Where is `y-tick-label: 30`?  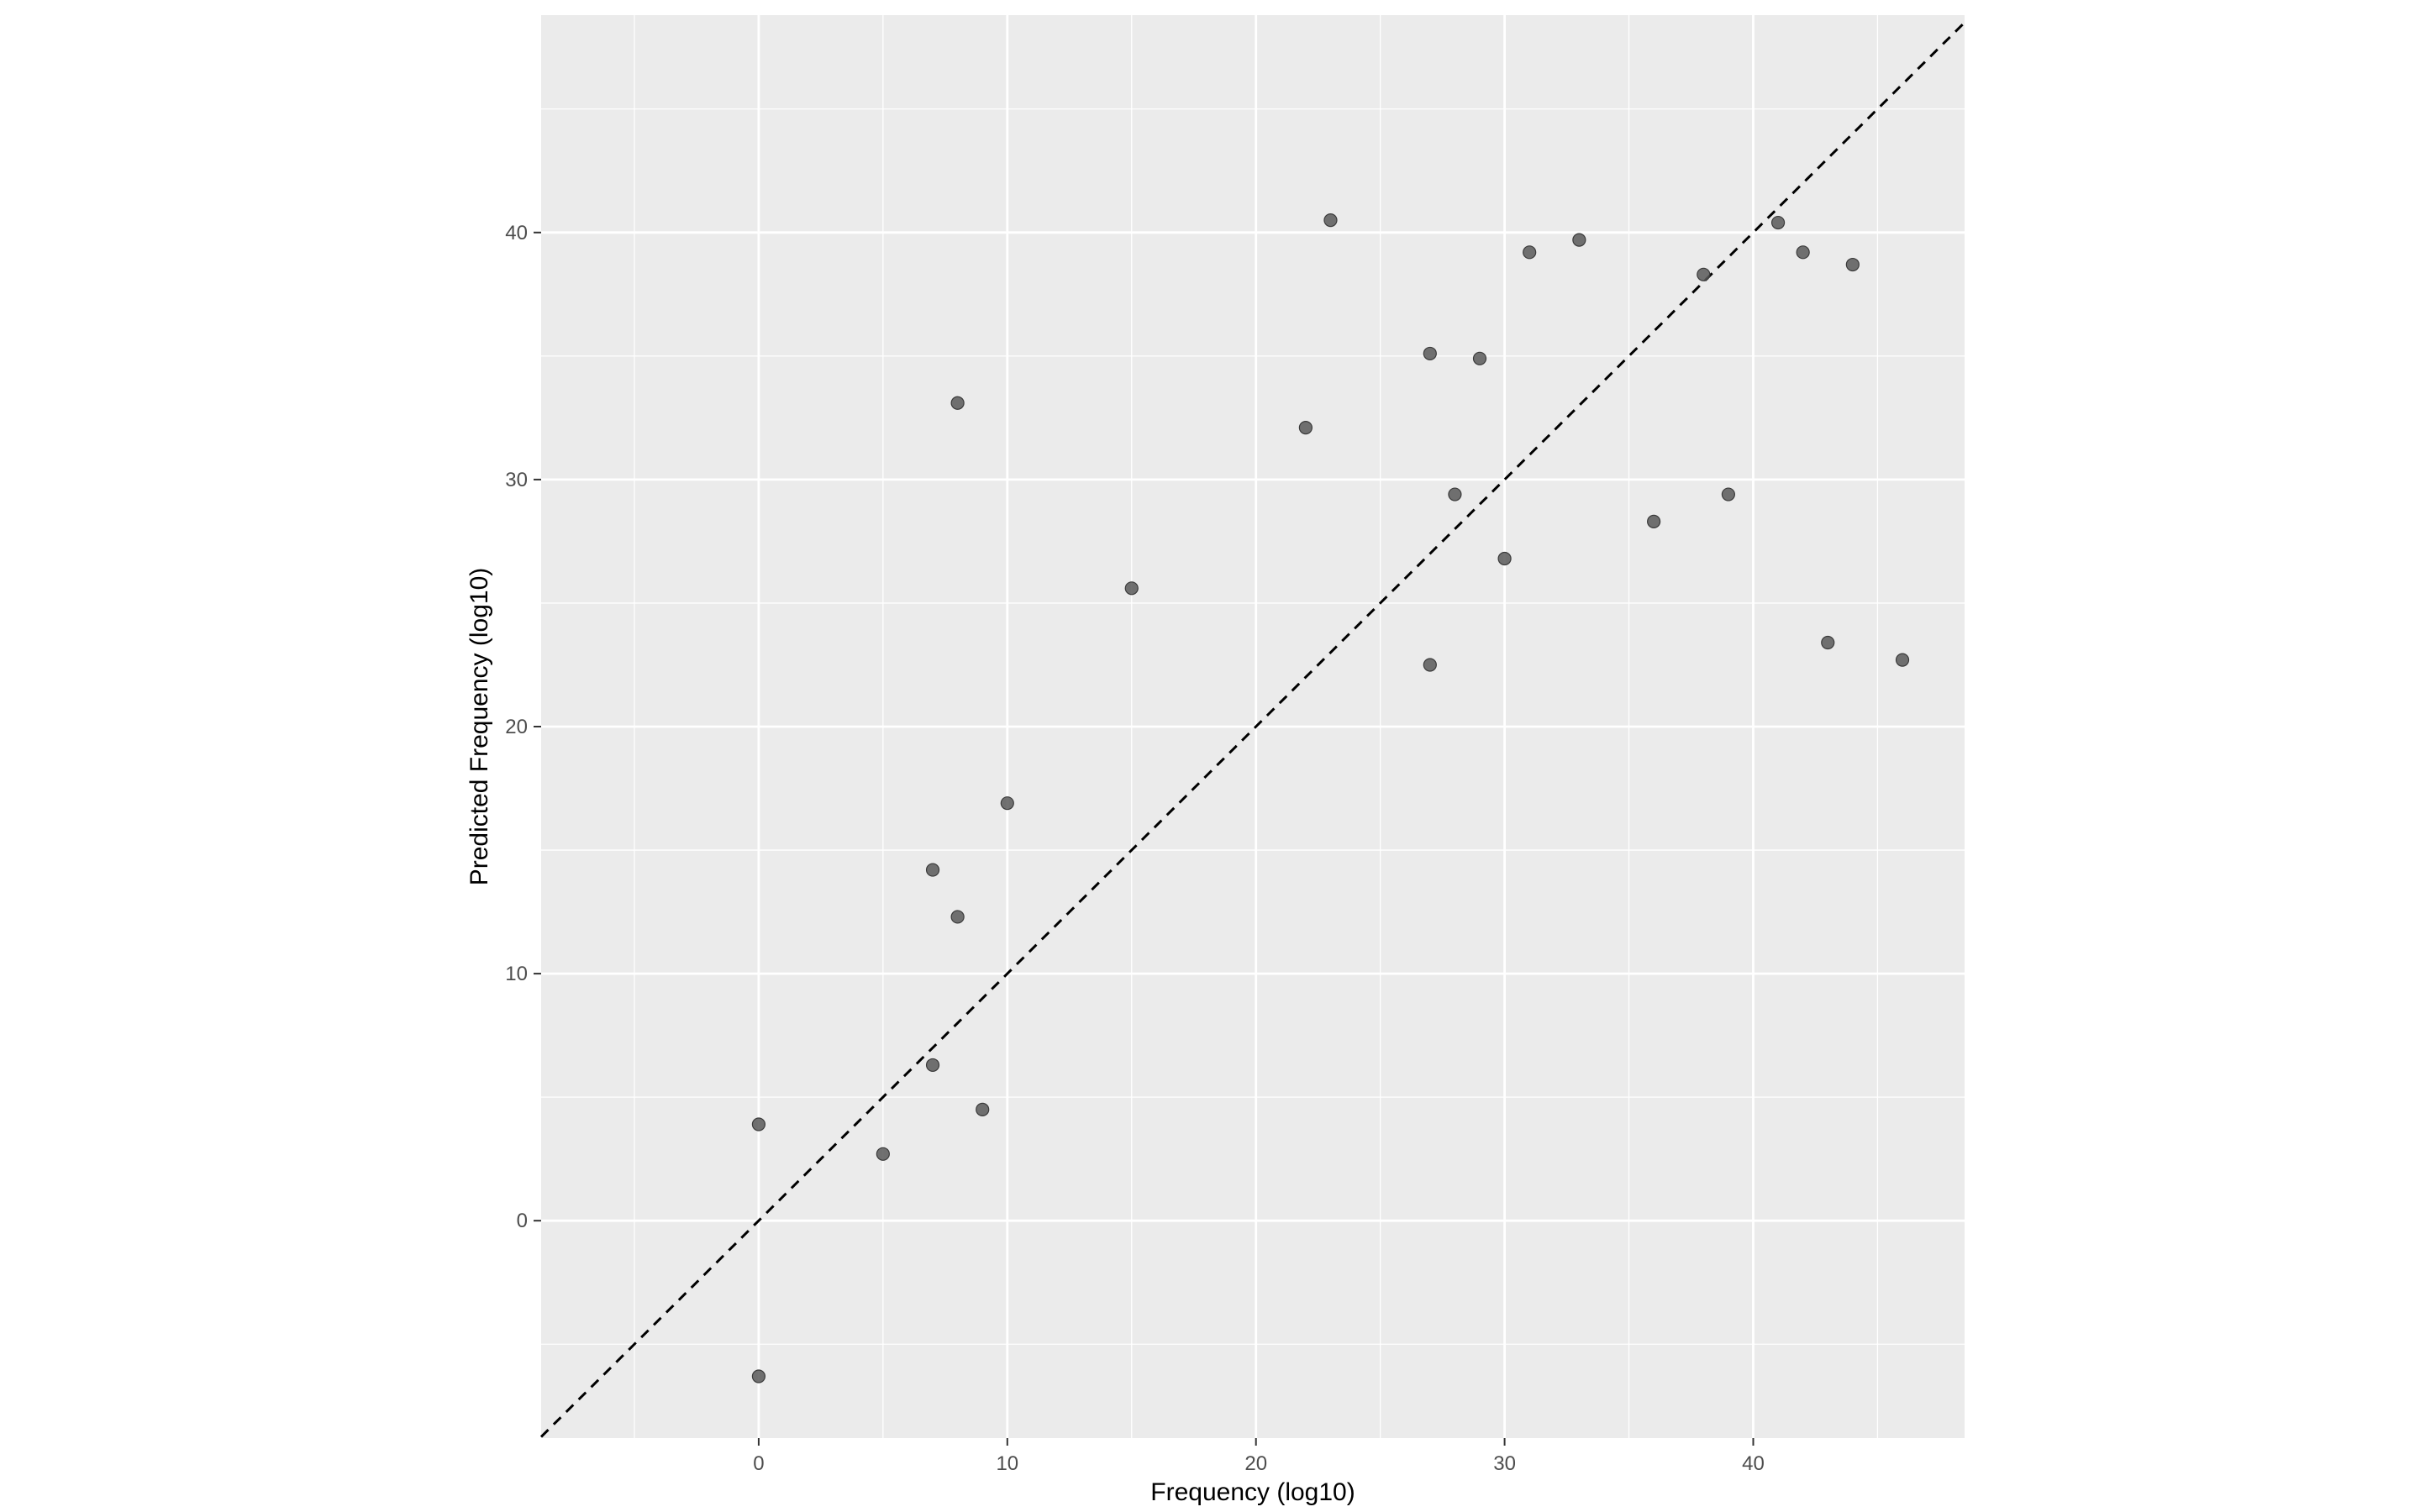
y-tick-label: 30 is located at coordinates (516, 480).